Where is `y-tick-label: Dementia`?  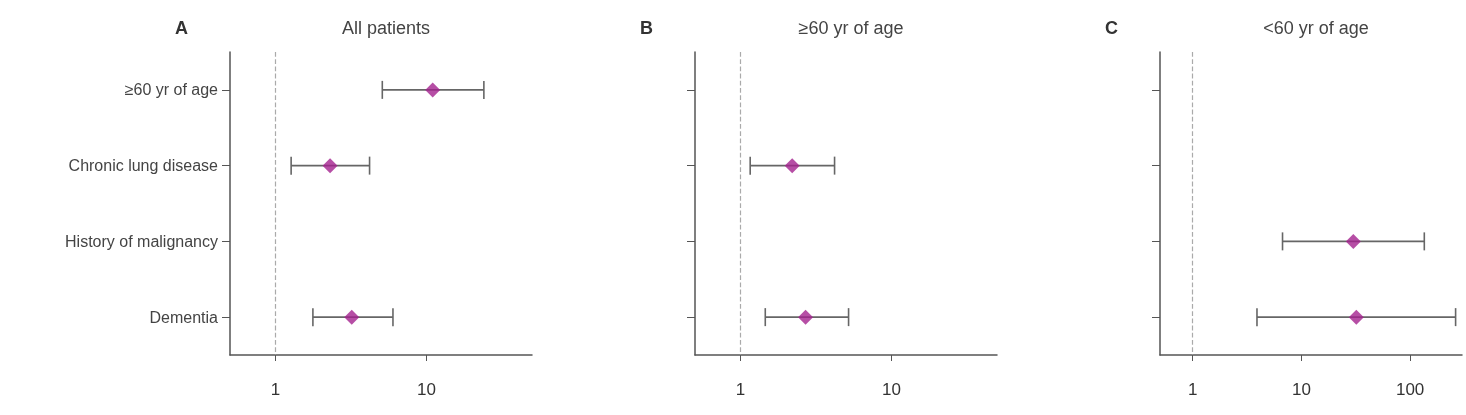
y-tick-label: Dementia is located at coordinates (184, 317).